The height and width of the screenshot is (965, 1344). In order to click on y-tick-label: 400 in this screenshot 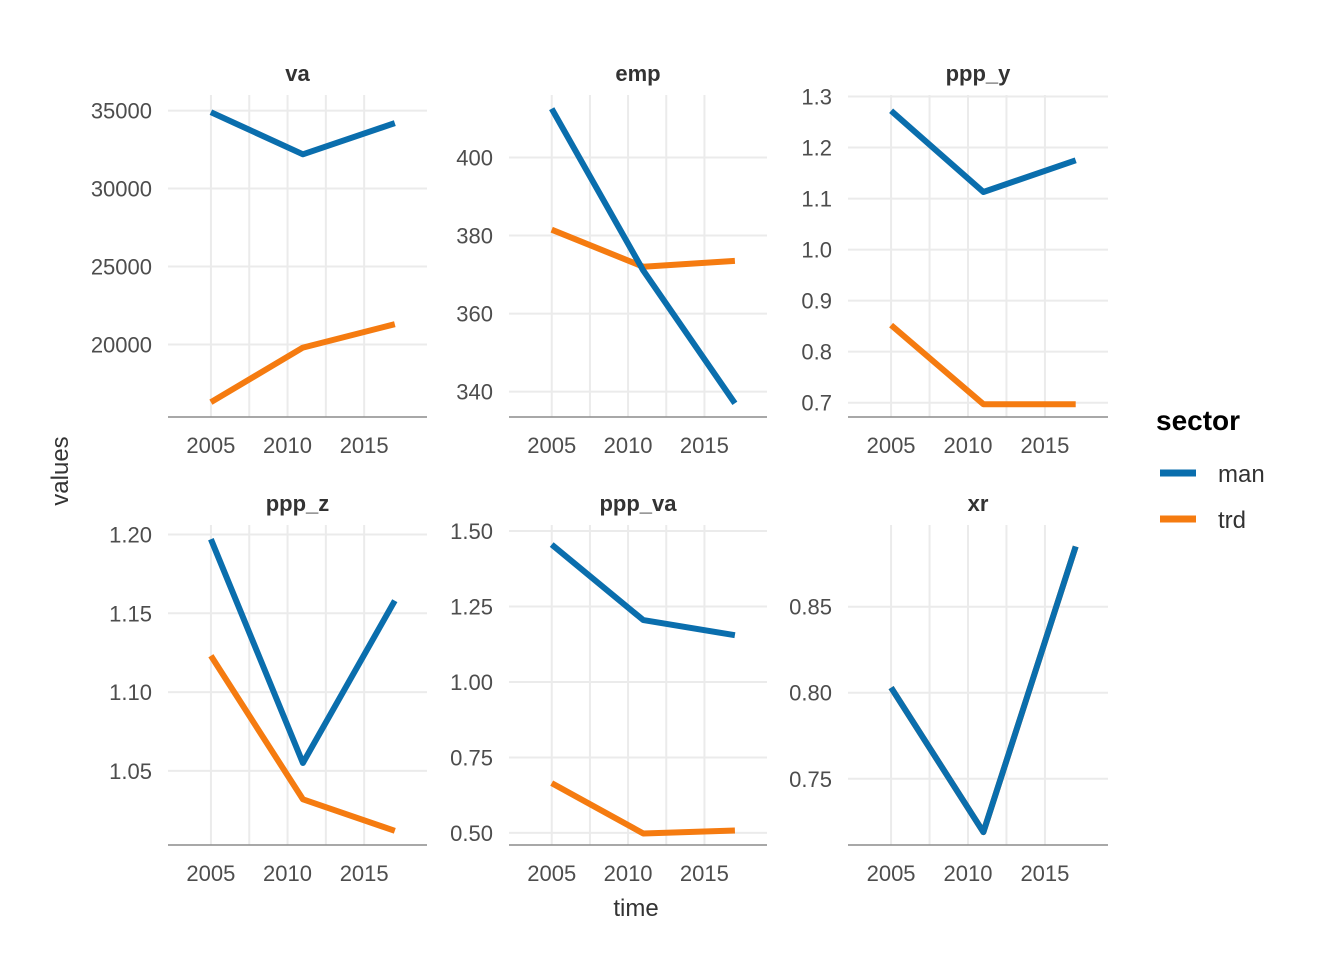, I will do `click(474, 157)`.